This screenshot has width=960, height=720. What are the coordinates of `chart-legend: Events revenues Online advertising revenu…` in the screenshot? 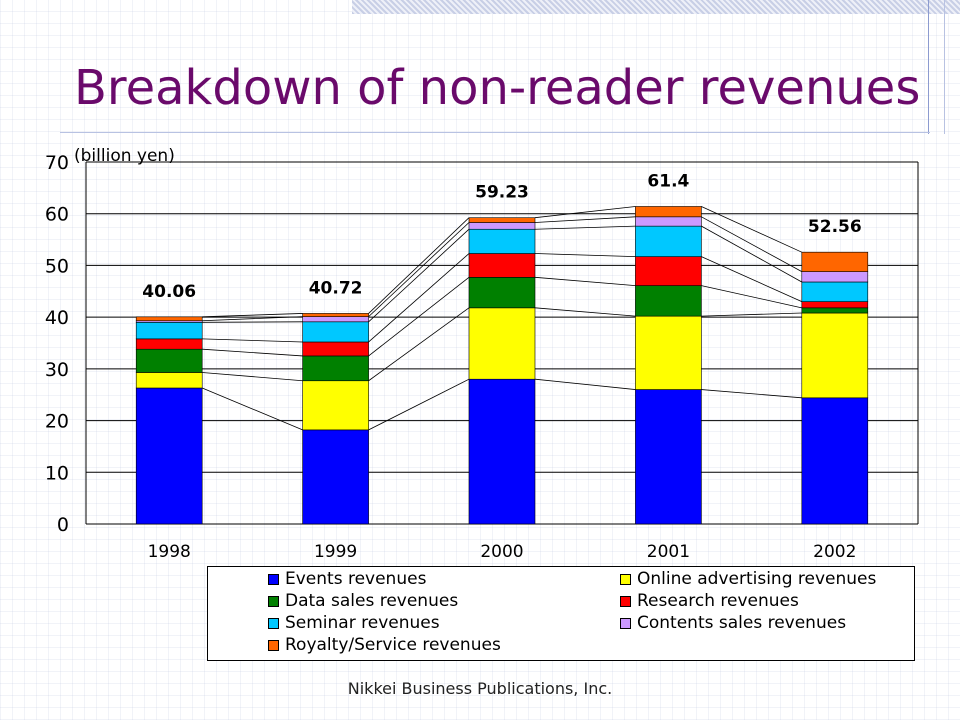 It's located at (561, 613).